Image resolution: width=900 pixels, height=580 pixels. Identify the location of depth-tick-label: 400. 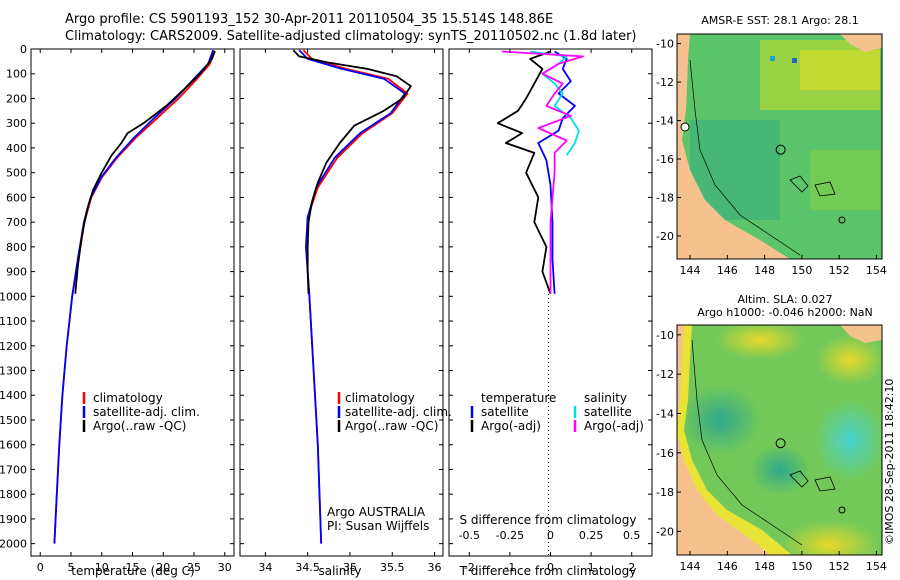
(16, 148).